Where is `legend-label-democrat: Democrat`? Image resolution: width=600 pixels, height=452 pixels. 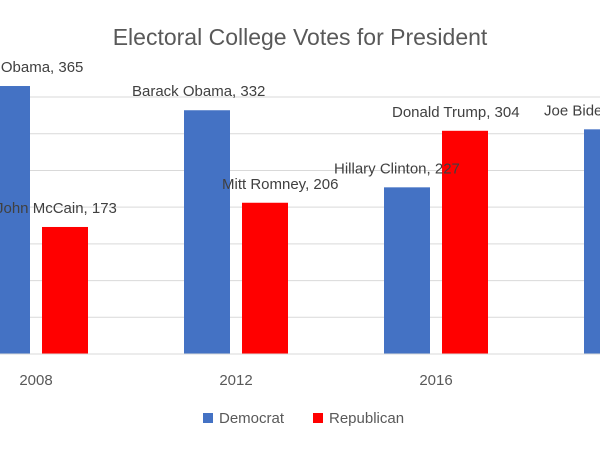 legend-label-democrat: Democrat is located at coordinates (252, 418).